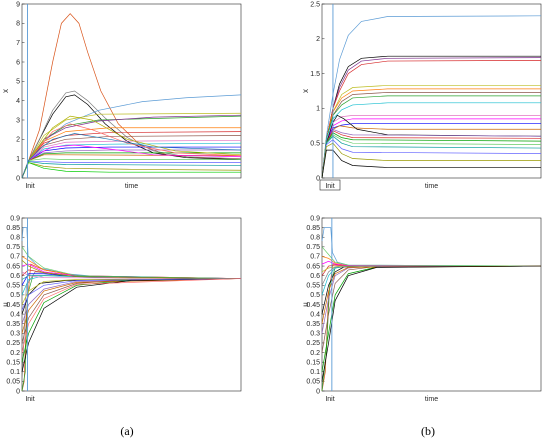  I want to click on y-tick-label: 9, so click(18, 4).